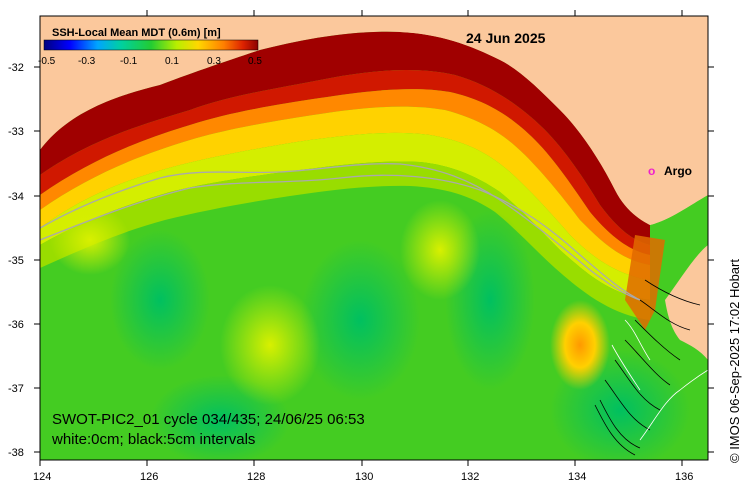 This screenshot has height=496, width=750. Describe the element at coordinates (659, 380) in the screenshot. I see `contours-white` at that location.